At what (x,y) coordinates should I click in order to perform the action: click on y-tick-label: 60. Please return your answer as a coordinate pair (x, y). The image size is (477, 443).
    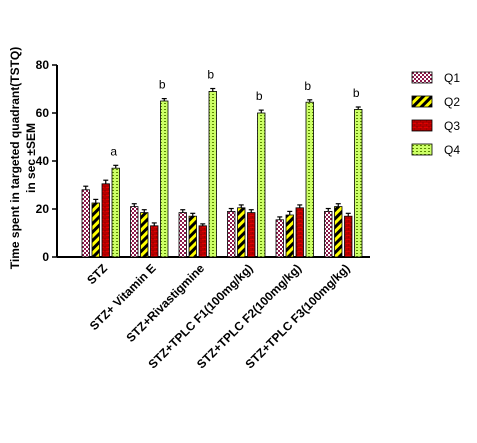
    Looking at the image, I should click on (43, 113).